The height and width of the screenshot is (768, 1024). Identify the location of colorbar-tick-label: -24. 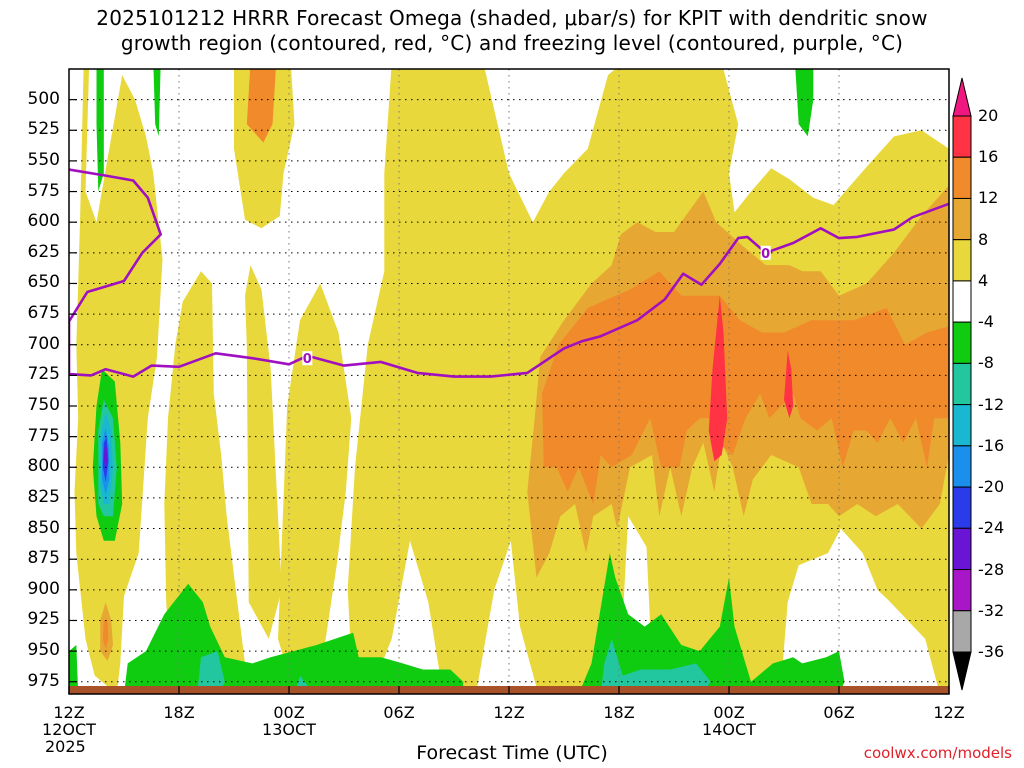
(991, 528).